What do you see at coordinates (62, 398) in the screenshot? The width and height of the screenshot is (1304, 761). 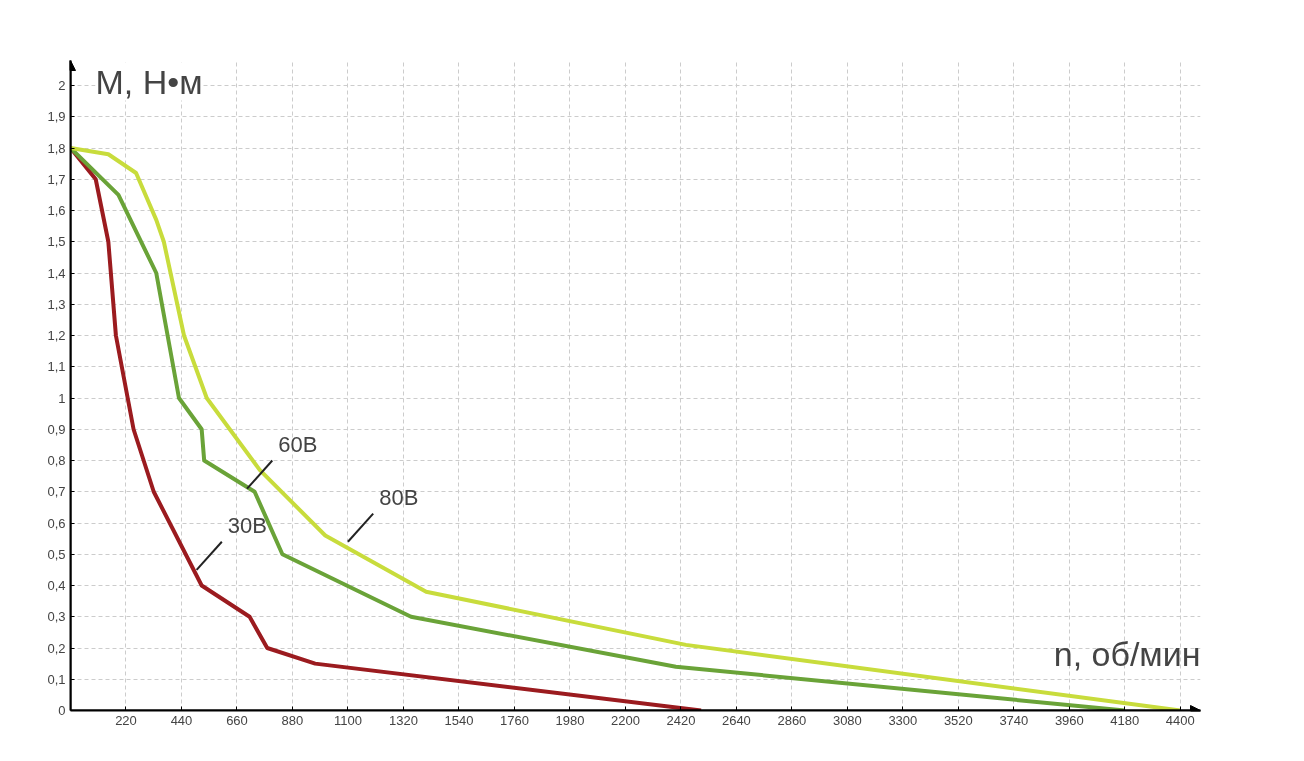 I see `y-tick-label: 1` at bounding box center [62, 398].